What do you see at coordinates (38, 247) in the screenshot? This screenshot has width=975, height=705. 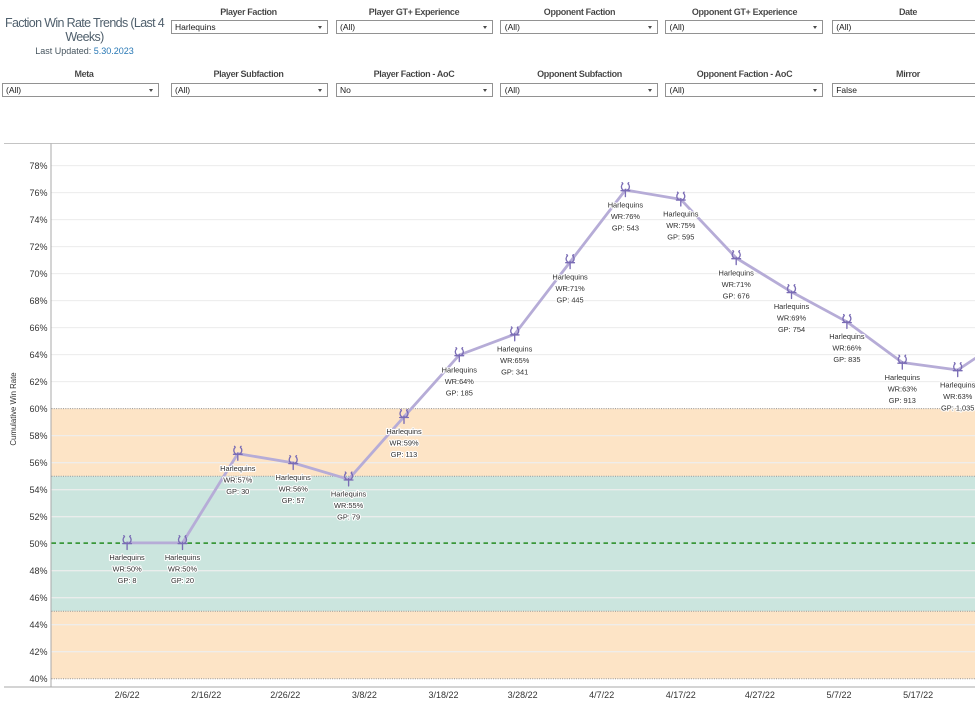 I see `svg-text: 72%` at bounding box center [38, 247].